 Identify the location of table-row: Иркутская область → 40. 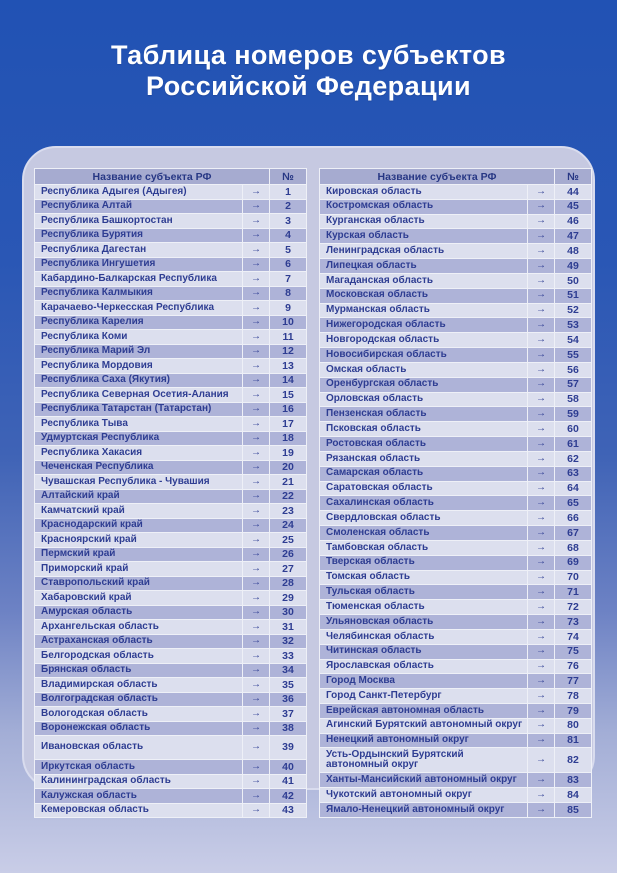
(170, 767).